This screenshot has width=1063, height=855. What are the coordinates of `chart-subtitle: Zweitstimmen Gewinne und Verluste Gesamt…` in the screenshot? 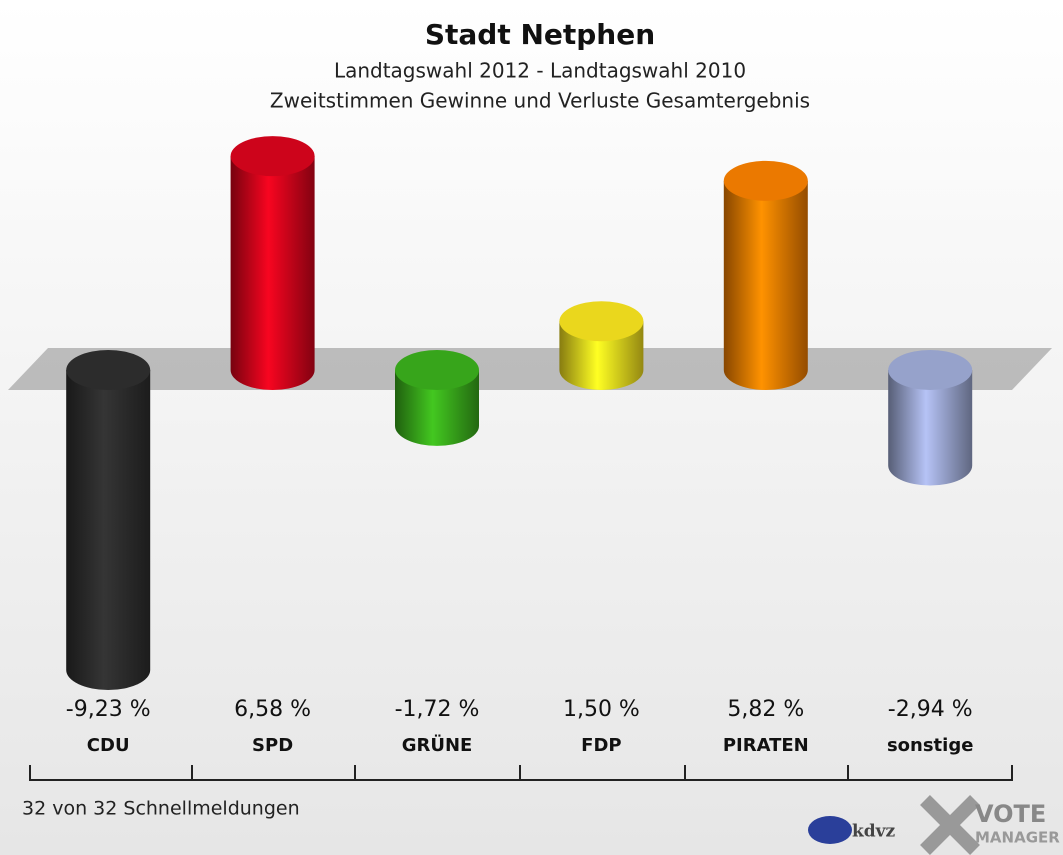 It's located at (540, 101).